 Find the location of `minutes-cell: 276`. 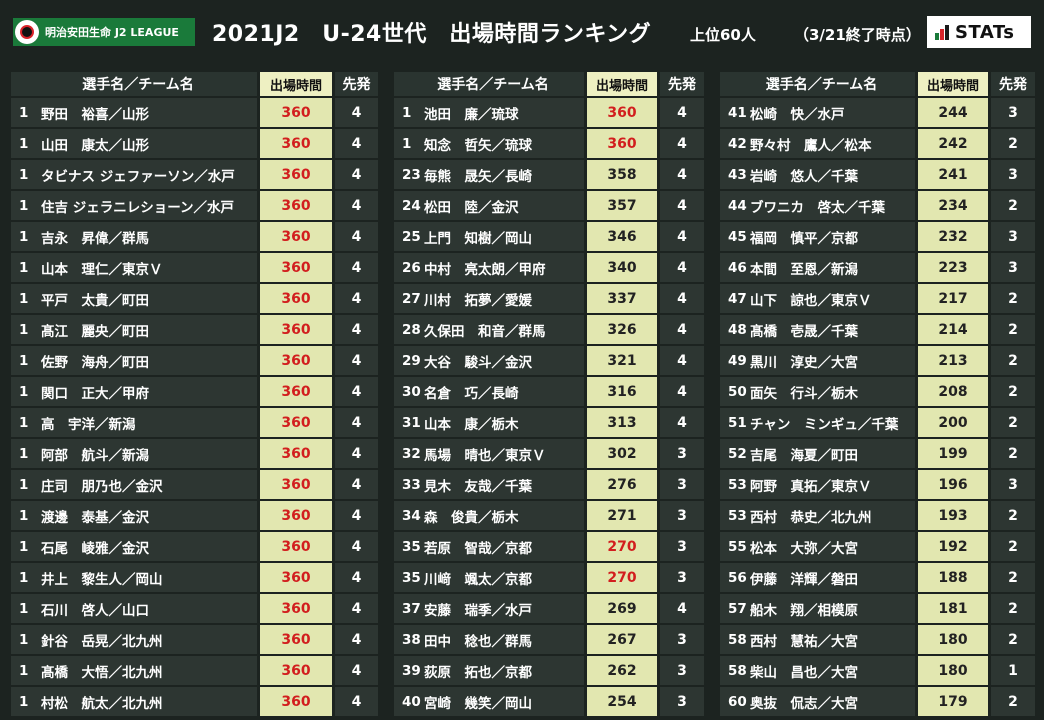

minutes-cell: 276 is located at coordinates (622, 485).